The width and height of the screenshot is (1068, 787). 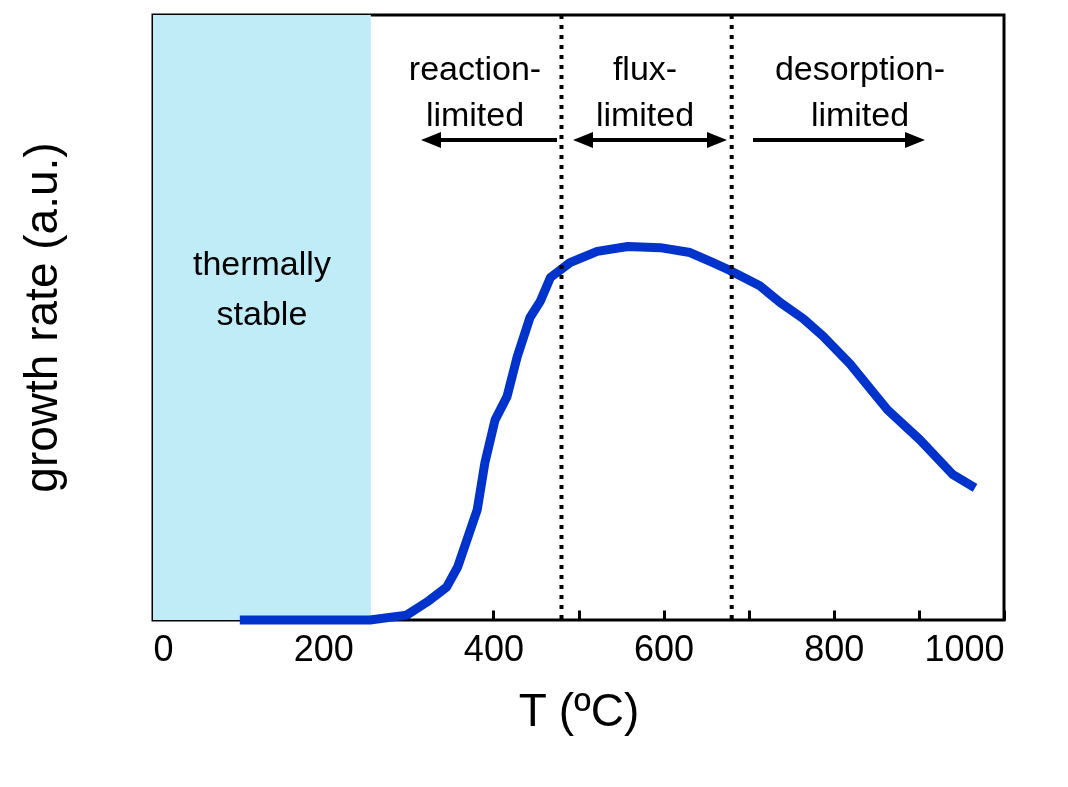 What do you see at coordinates (475, 91) in the screenshot?
I see `text: reaction-limited` at bounding box center [475, 91].